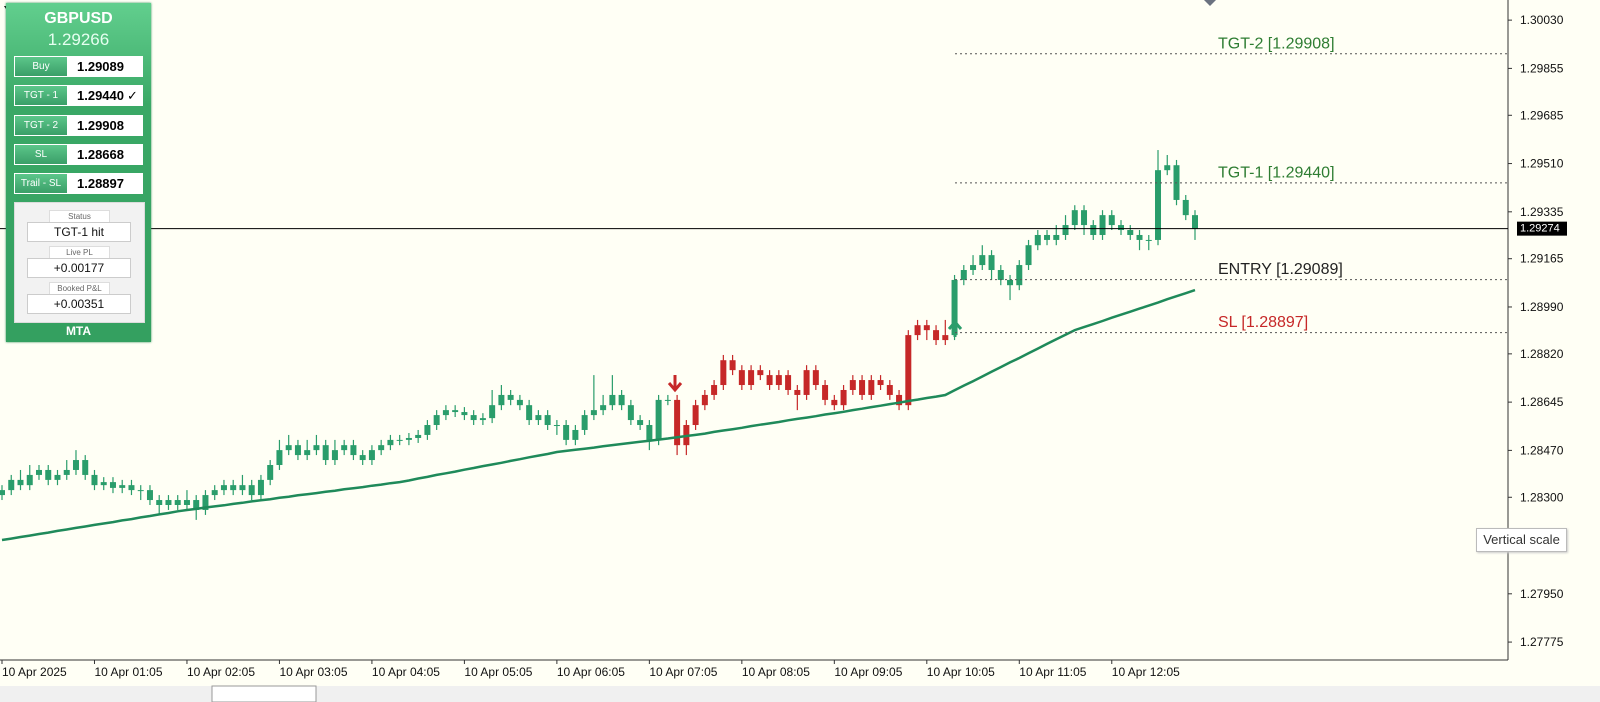  What do you see at coordinates (41, 183) in the screenshot?
I see `row-button: Trail - SL` at bounding box center [41, 183].